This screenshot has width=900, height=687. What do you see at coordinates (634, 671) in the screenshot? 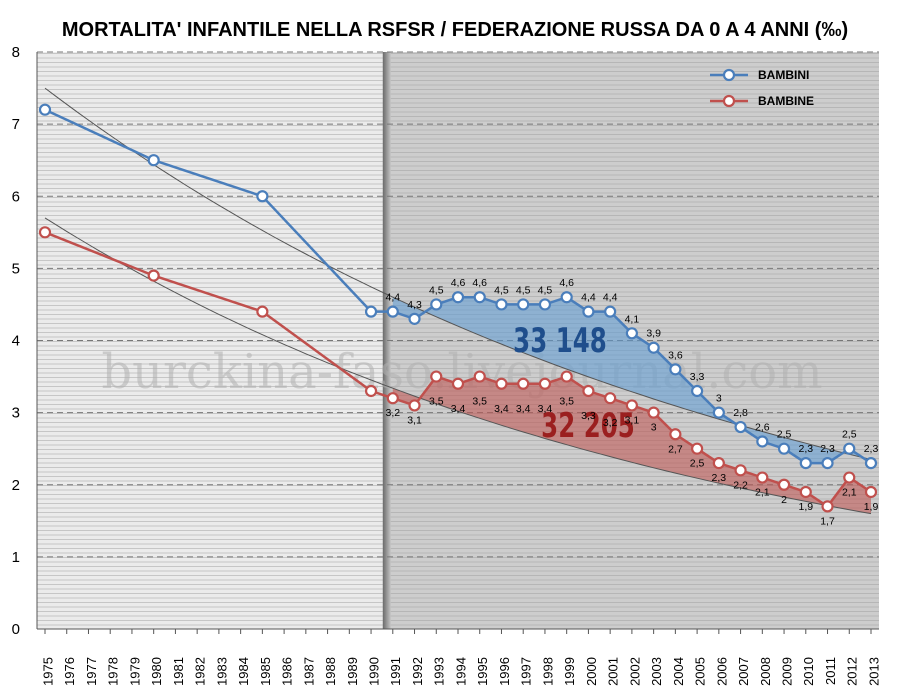
I see `x-tick-label: 2002` at bounding box center [634, 671].